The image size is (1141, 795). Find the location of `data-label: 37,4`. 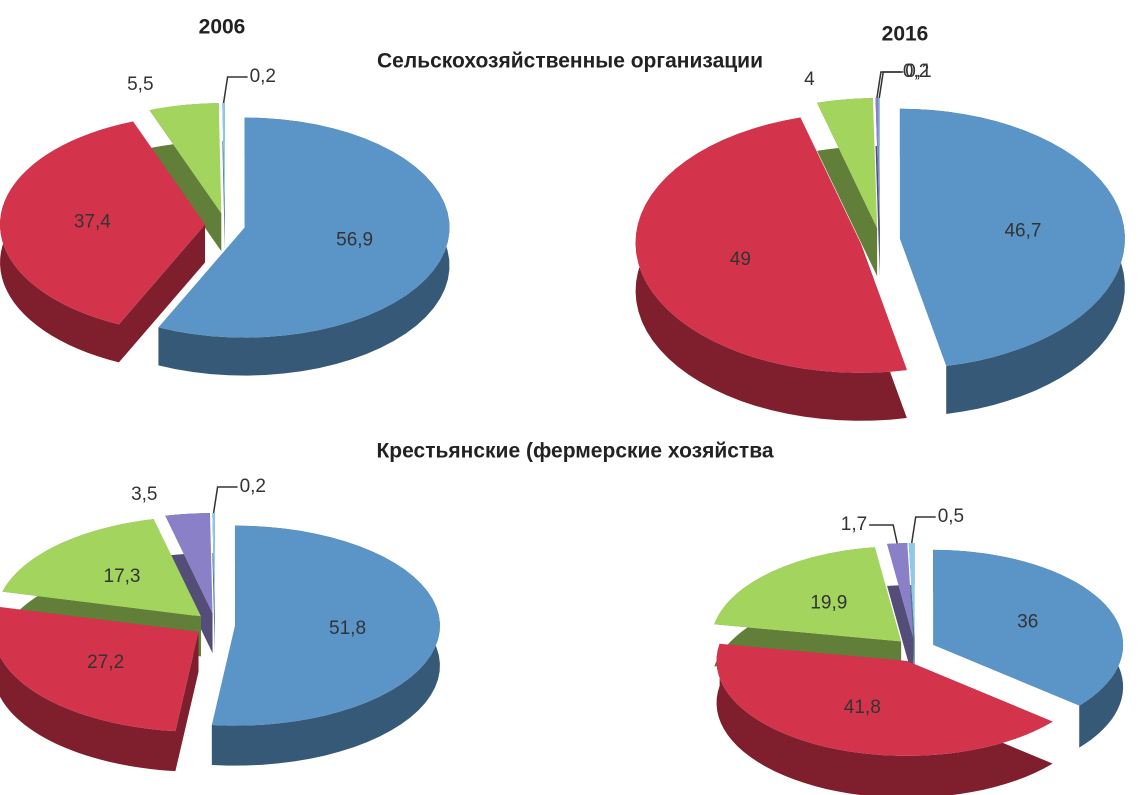

data-label: 37,4 is located at coordinates (92, 221).